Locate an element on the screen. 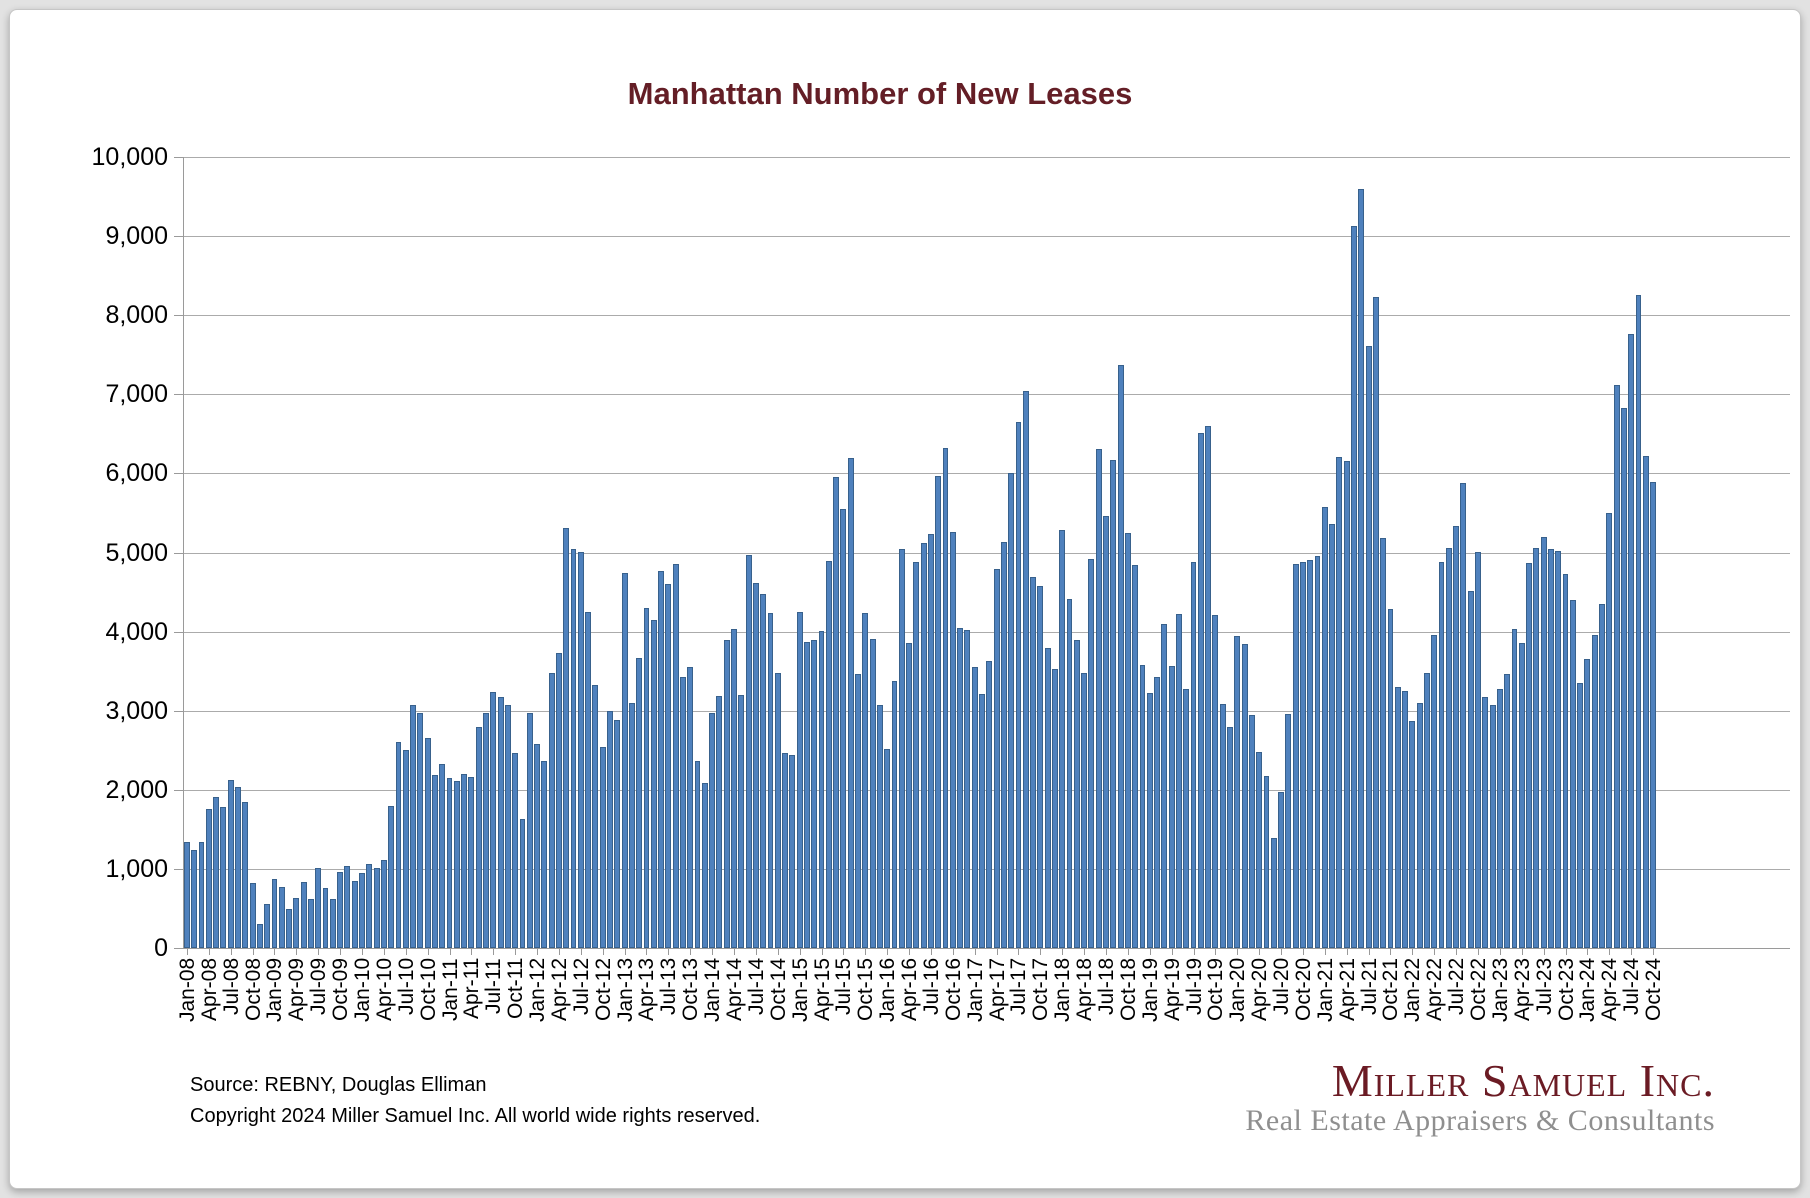  y-axis-label: 8,000 is located at coordinates (136, 315).